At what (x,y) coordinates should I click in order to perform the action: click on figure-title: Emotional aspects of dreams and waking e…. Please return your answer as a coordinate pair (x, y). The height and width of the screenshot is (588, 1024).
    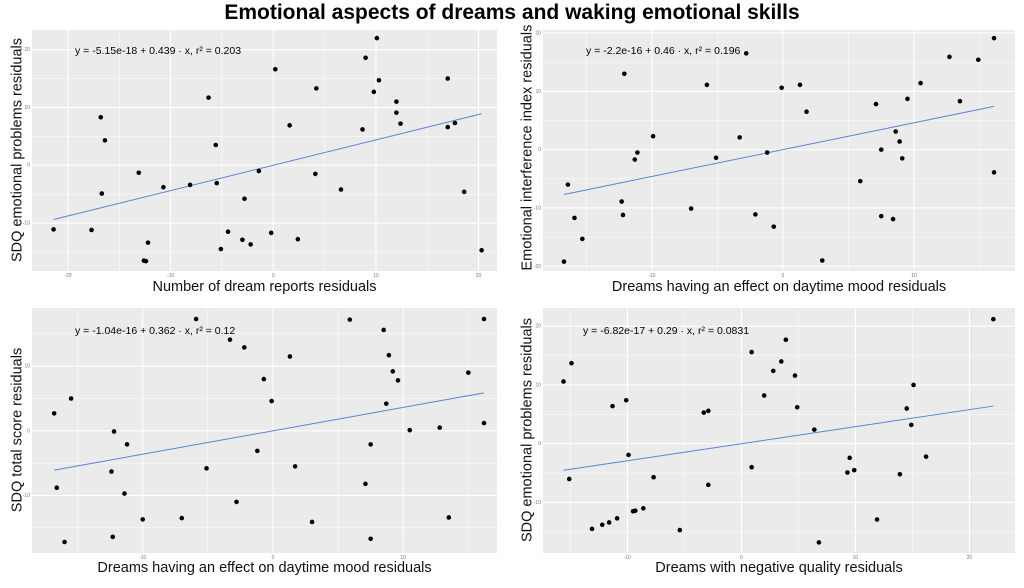
    Looking at the image, I should click on (512, 12).